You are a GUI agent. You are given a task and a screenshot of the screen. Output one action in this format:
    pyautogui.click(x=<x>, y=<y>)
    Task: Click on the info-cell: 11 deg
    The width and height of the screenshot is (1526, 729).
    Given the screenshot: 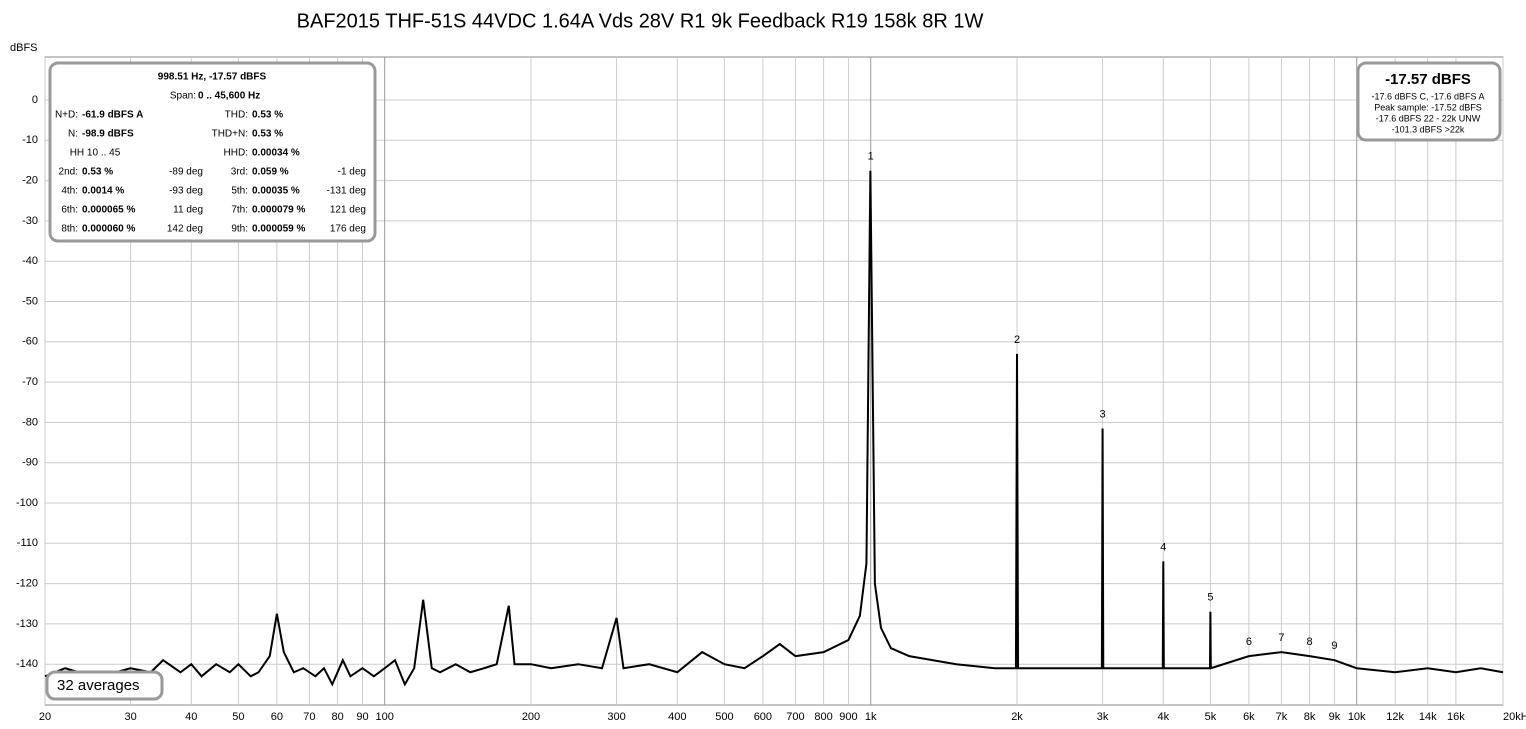 What is the action you would take?
    pyautogui.click(x=188, y=210)
    